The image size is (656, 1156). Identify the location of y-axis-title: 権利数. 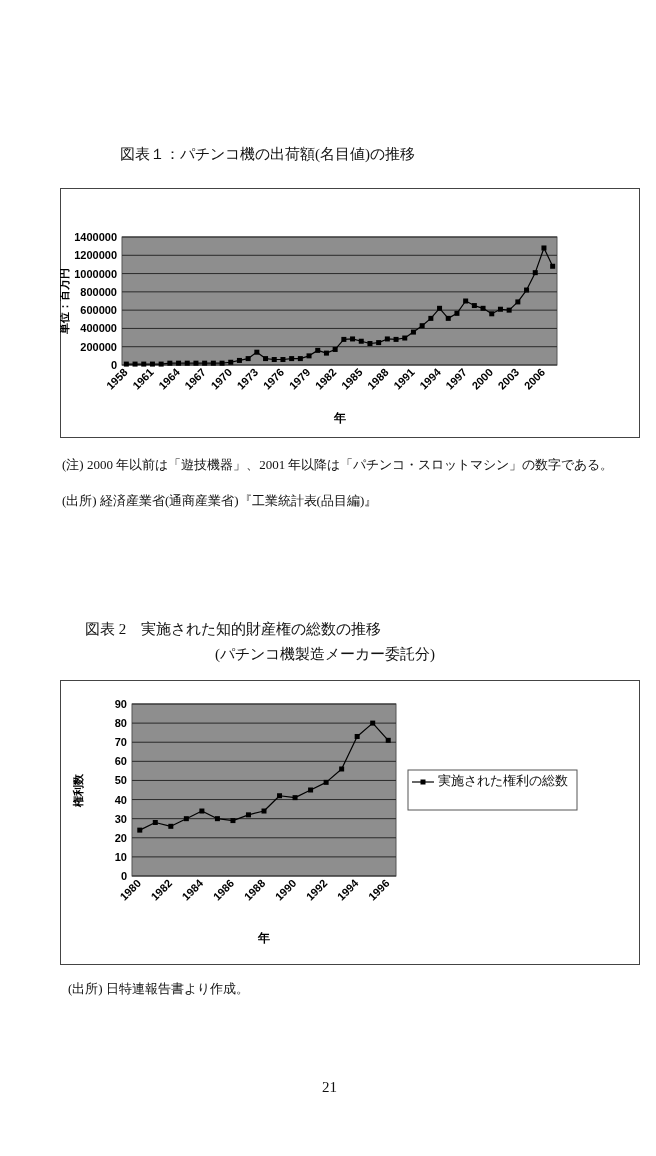
(78, 790).